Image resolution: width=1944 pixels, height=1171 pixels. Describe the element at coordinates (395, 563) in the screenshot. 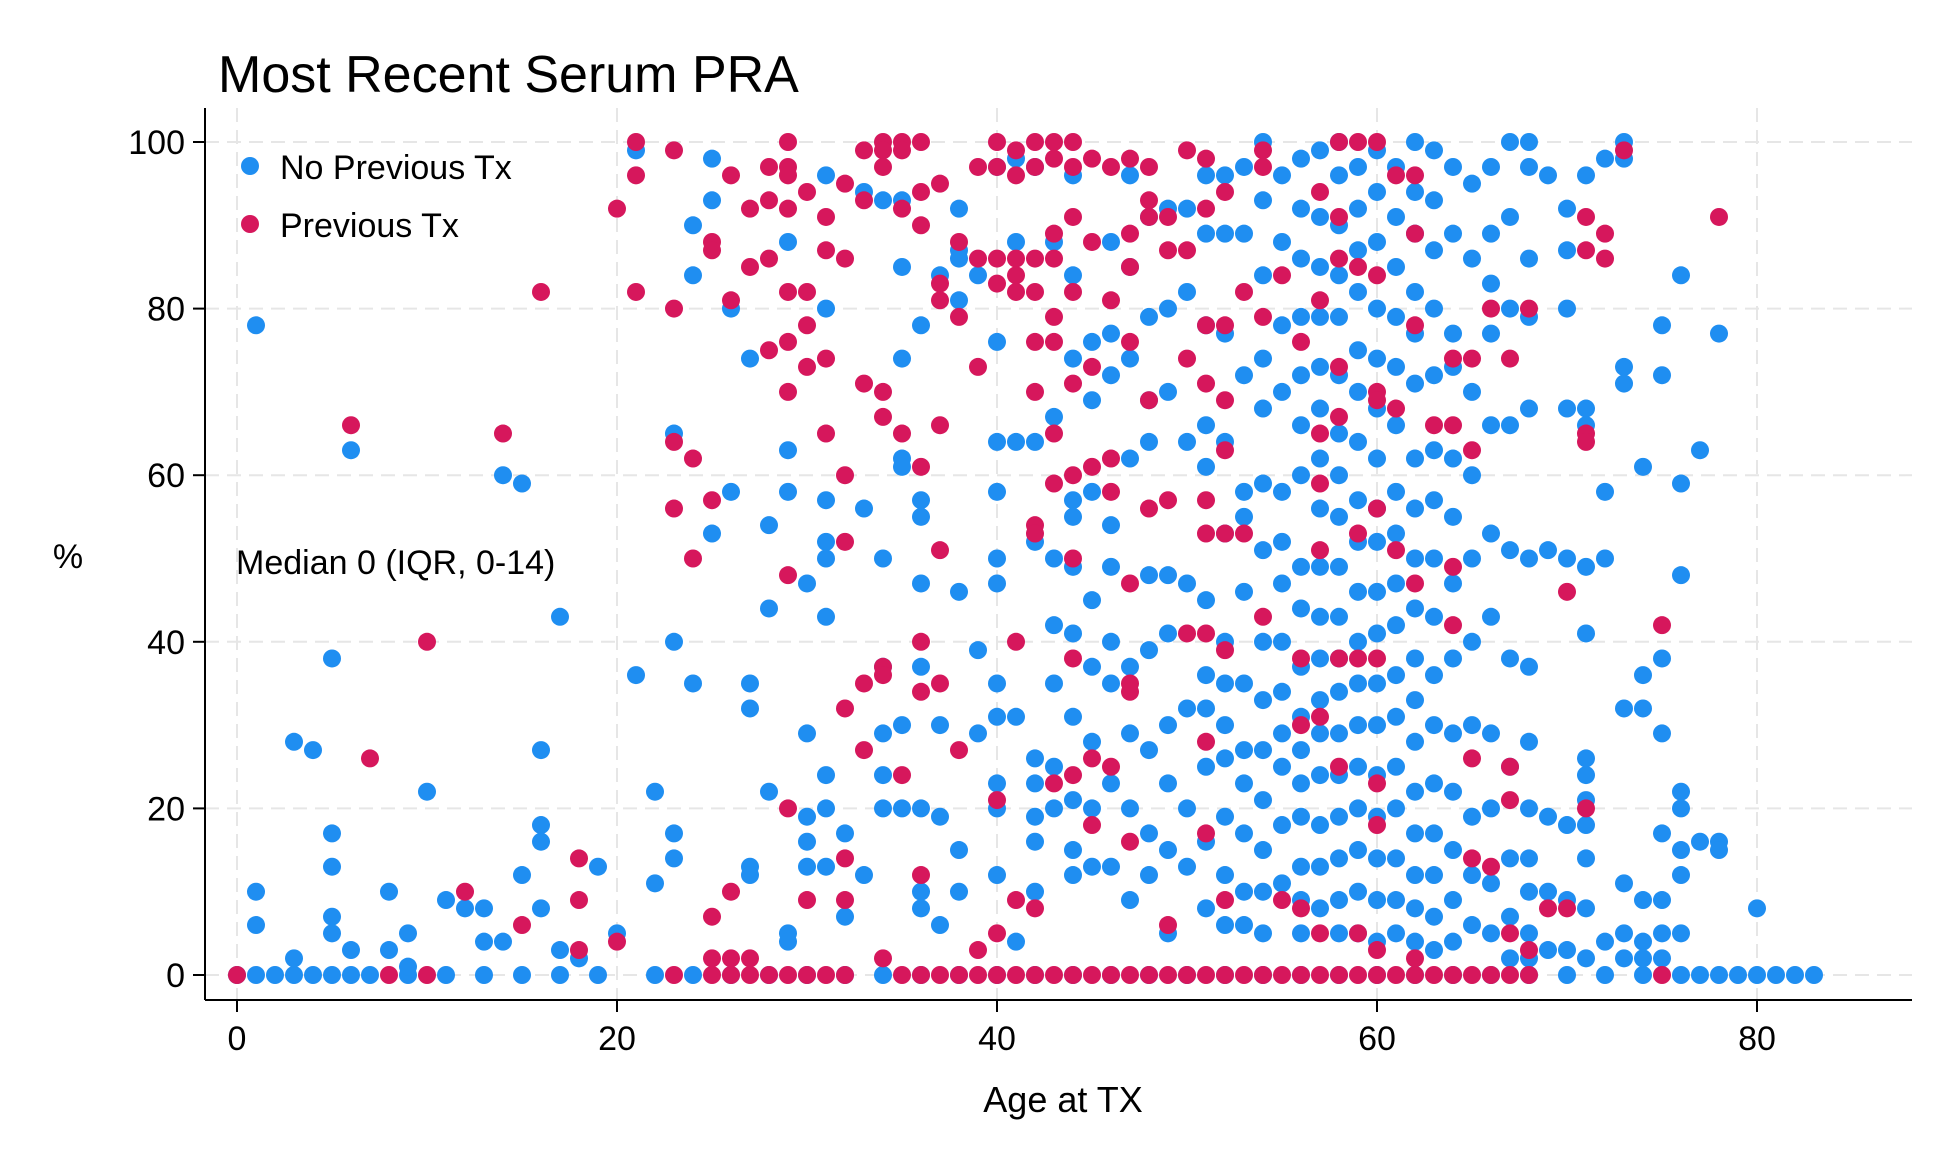

I see `median-annotation: Median 0 (IQR, 0-14)` at that location.